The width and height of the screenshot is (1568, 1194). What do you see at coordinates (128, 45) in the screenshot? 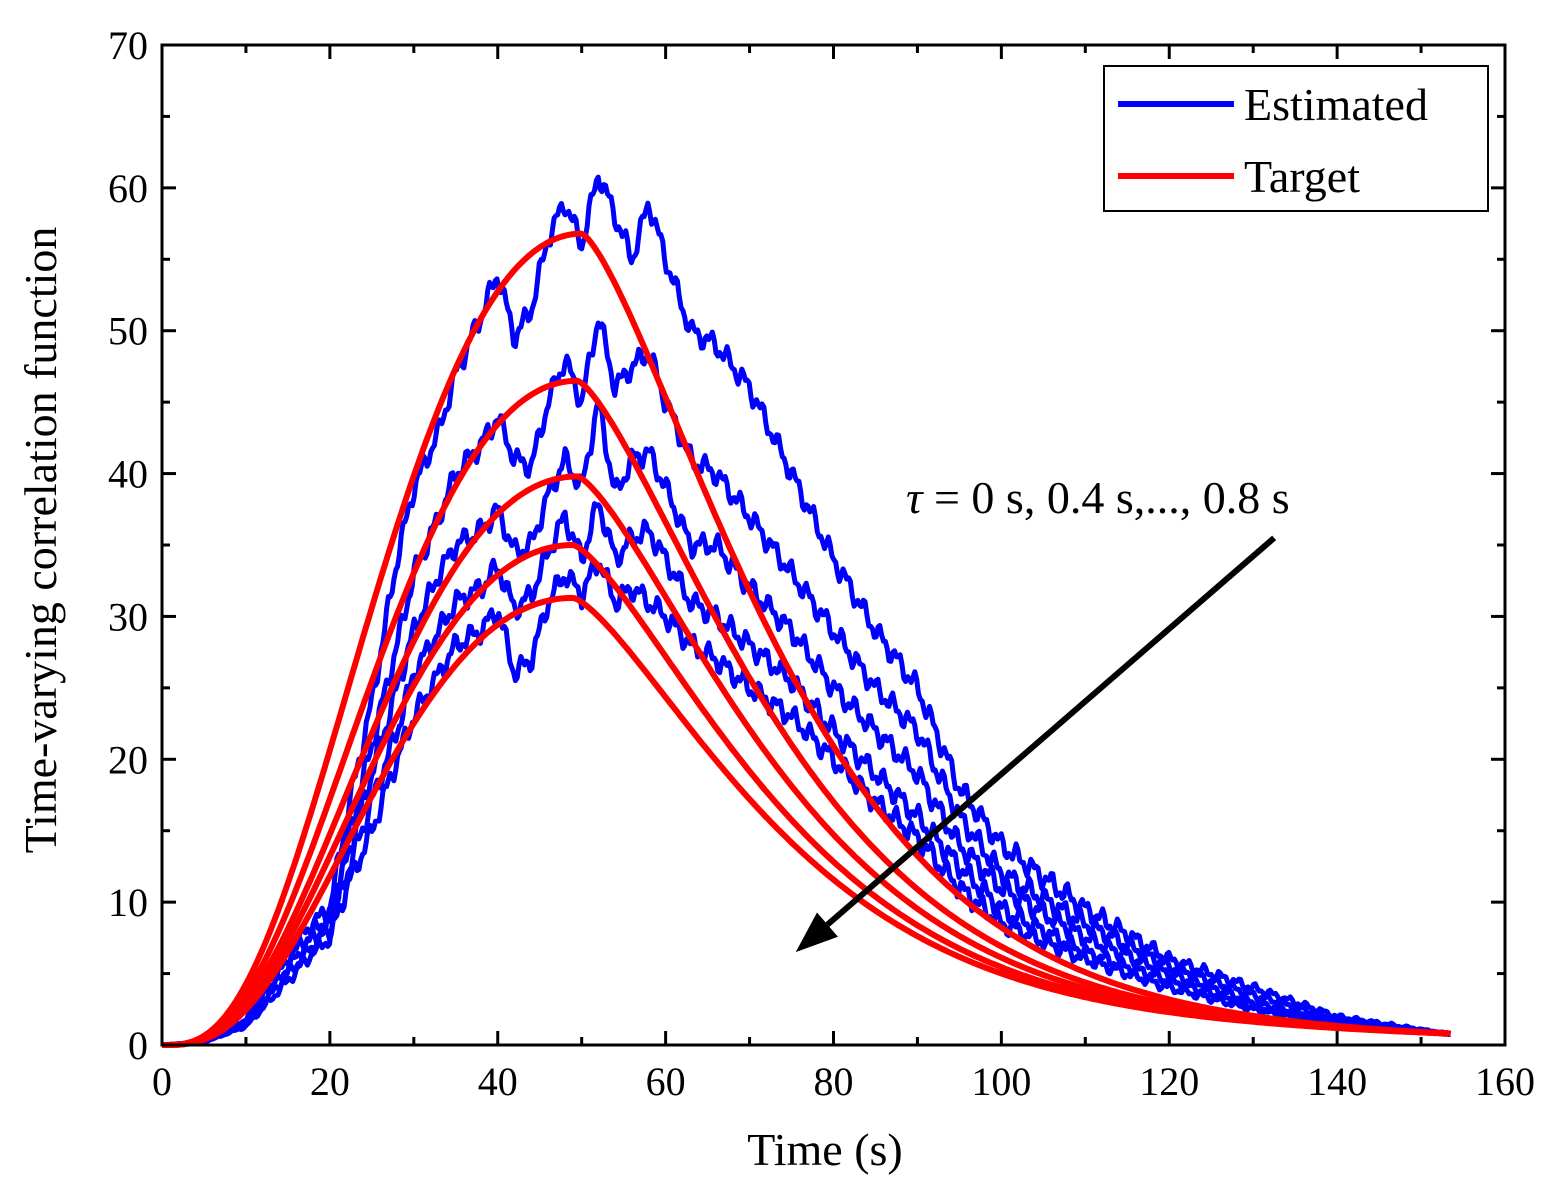
I see `y-tick-label: 70` at bounding box center [128, 45].